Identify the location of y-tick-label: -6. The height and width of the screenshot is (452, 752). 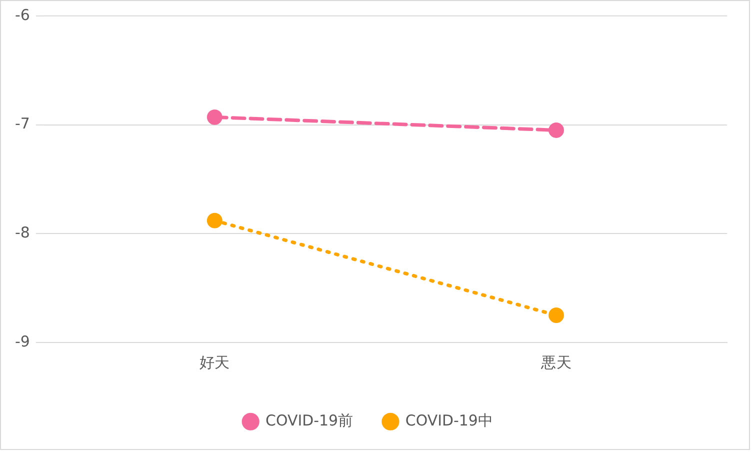
(22, 15).